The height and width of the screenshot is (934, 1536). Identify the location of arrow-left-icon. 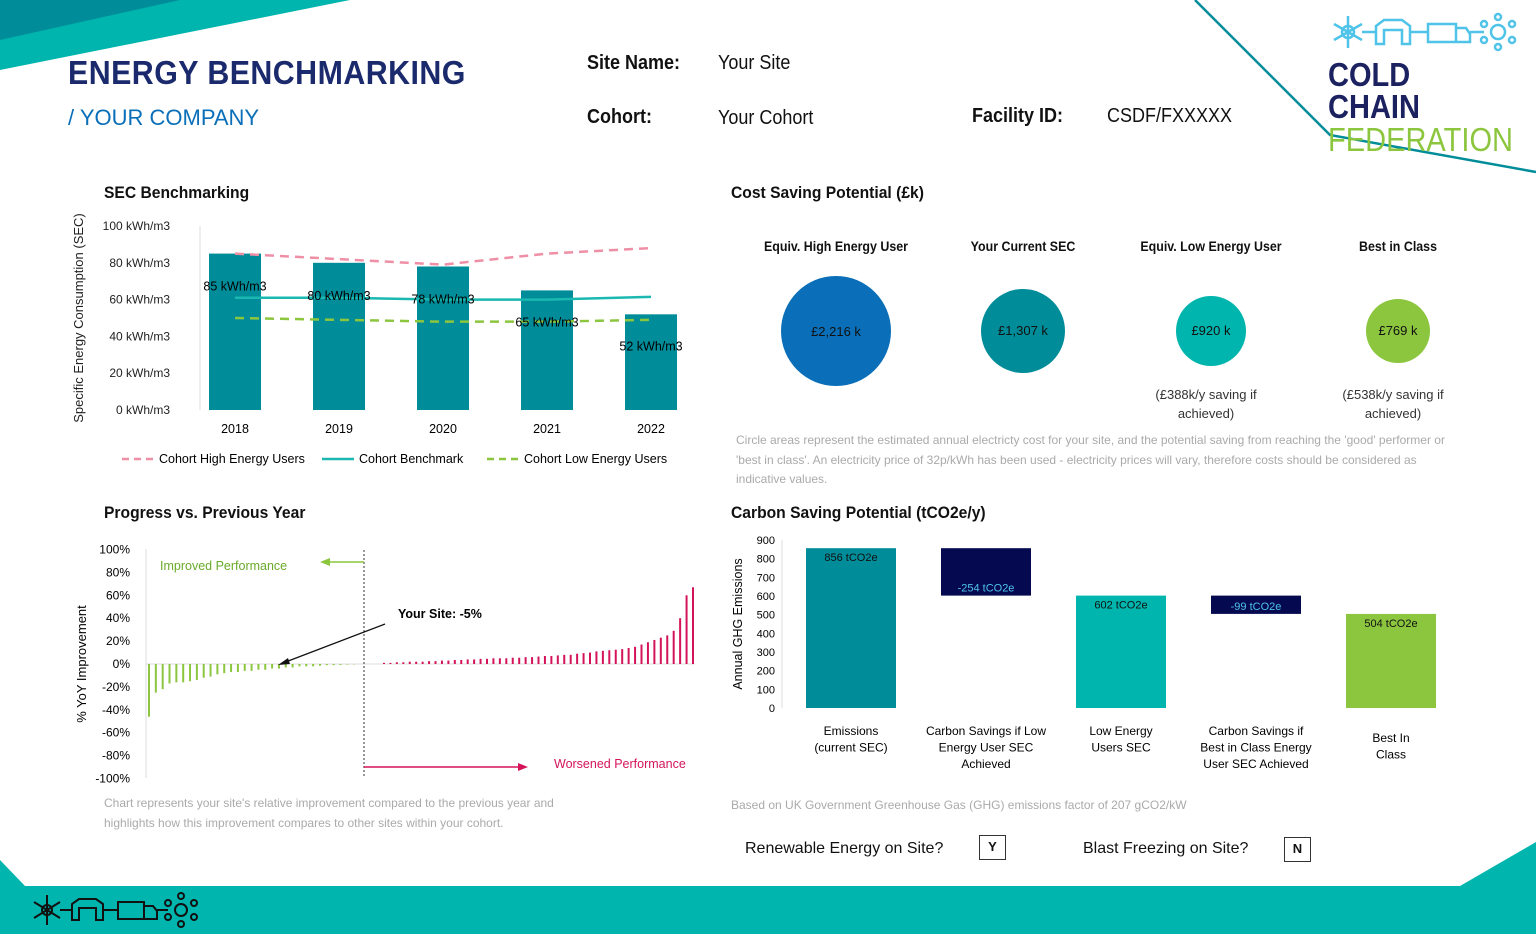
(325, 562).